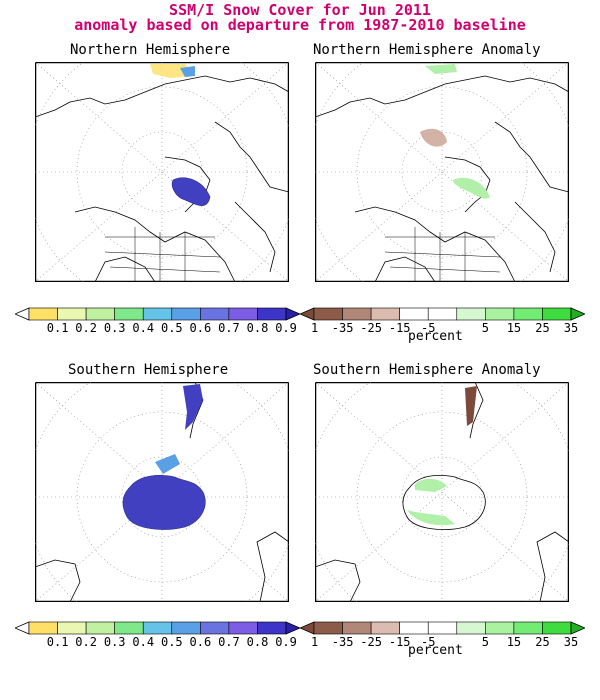 This screenshot has height=700, width=600. What do you see at coordinates (150, 50) in the screenshot?
I see `panel-title-nh: Northern Hemisphere` at bounding box center [150, 50].